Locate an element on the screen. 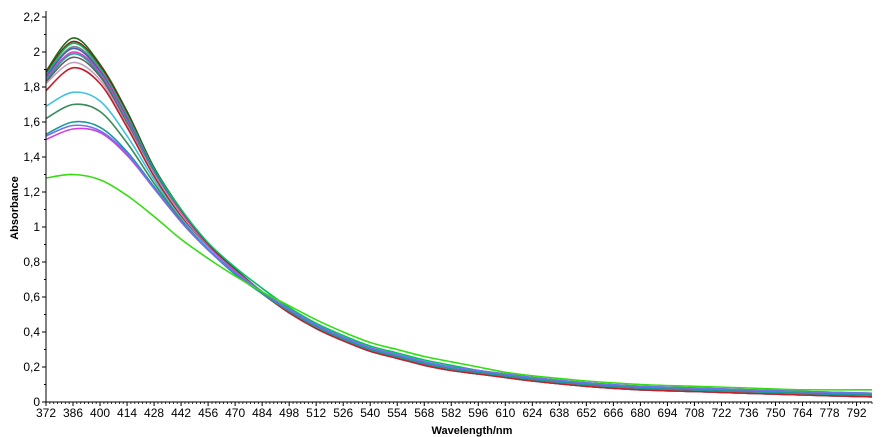  y-tick-label: 1,2 is located at coordinates (31, 192).